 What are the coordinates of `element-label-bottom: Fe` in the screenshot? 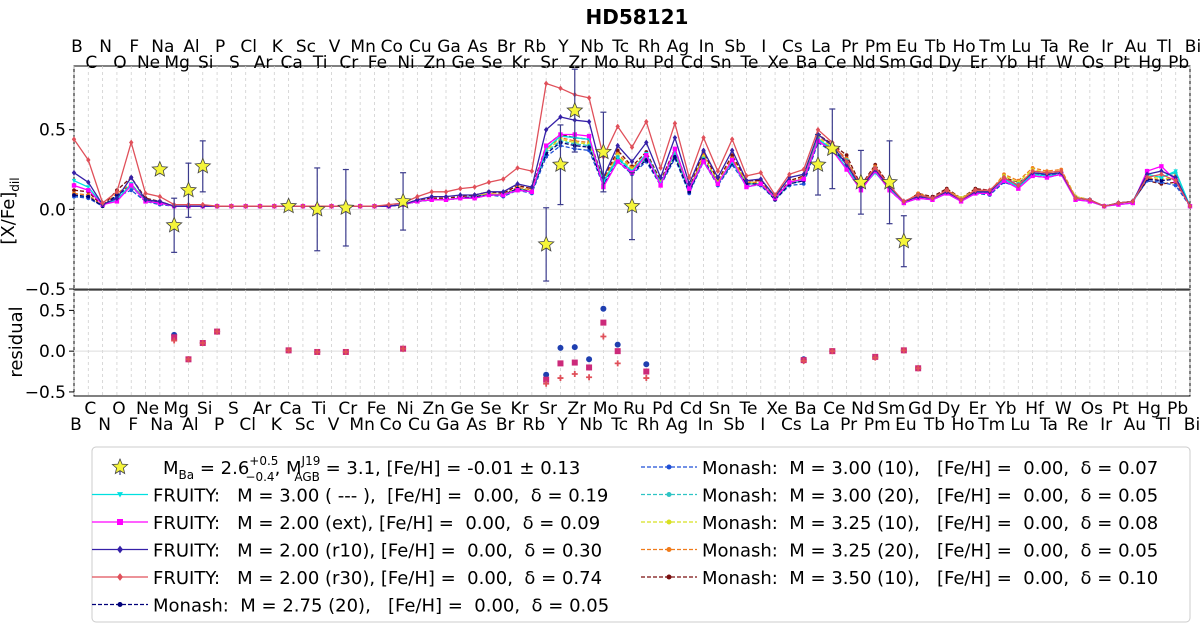 It's located at (376, 409).